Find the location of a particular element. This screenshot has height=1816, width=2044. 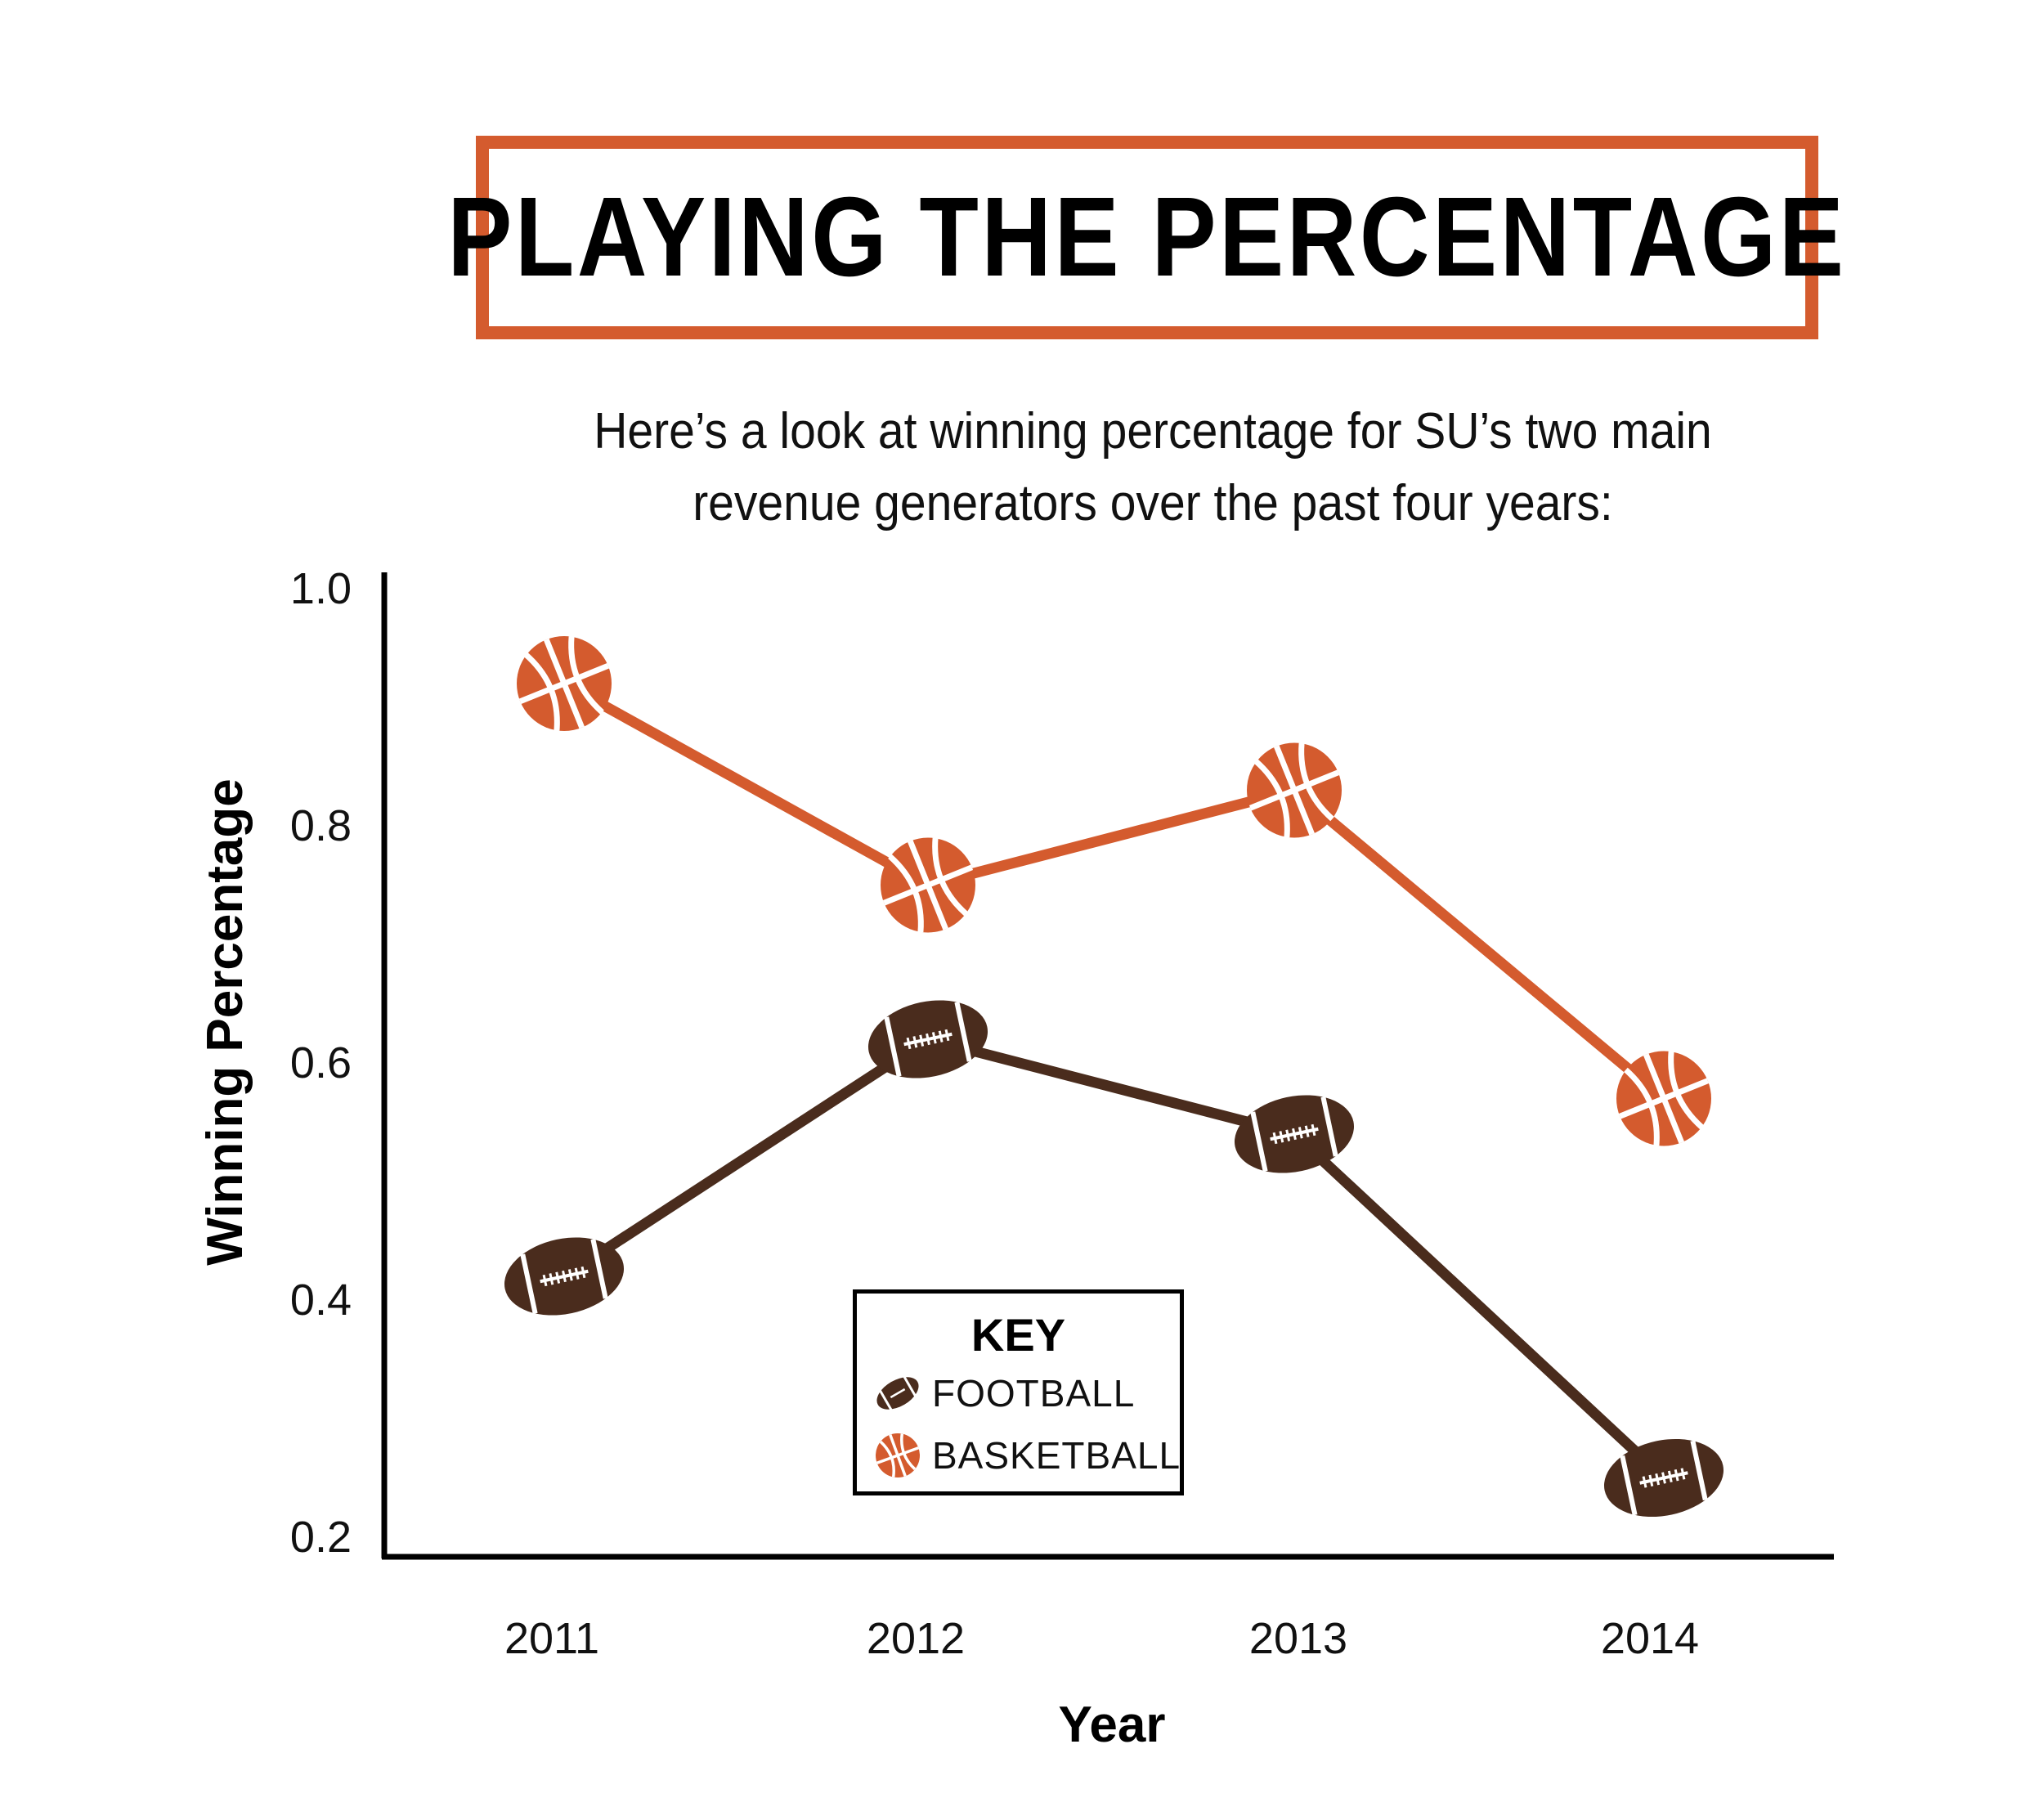

y-tick-label: 1.0 is located at coordinates (321, 589).